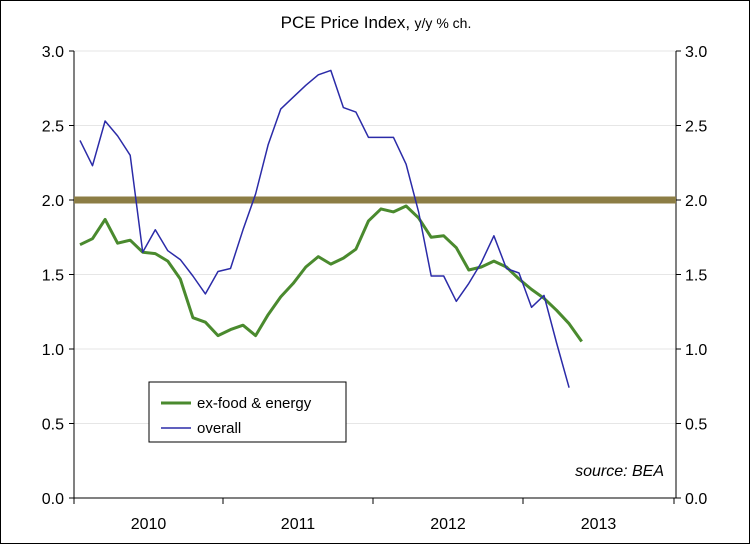 The image size is (750, 545). I want to click on chart-title: PCE Price Index, y/y % ch., so click(376, 22).